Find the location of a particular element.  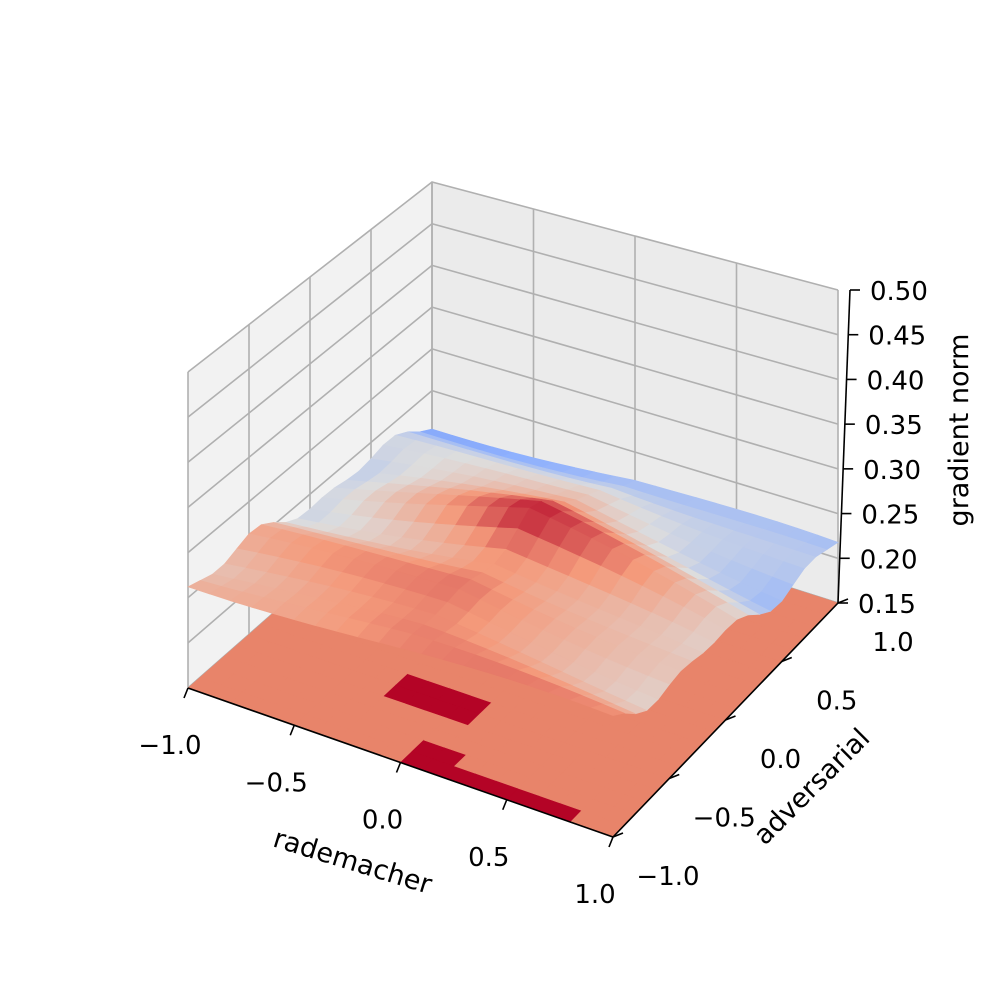

x-tick-label: 1.0 is located at coordinates (594, 895).